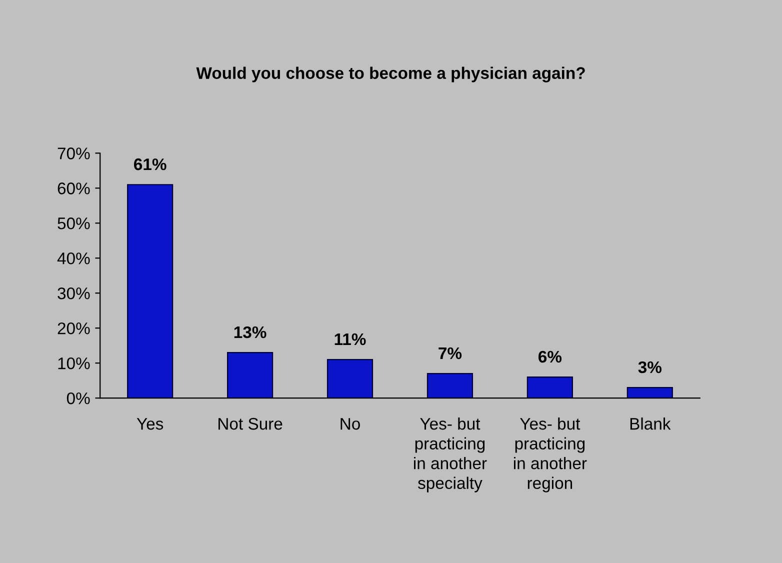 The image size is (782, 563). Describe the element at coordinates (73, 258) in the screenshot. I see `y-tick-label: 40%` at that location.